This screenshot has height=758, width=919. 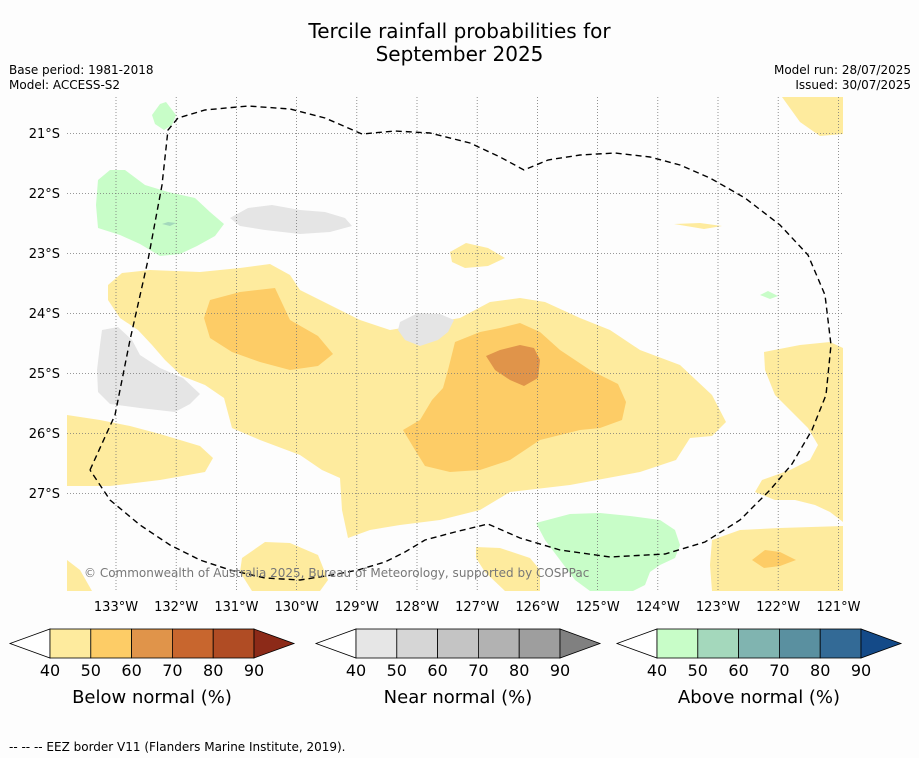 I want to click on lon-label: 133°W, so click(x=116, y=607).